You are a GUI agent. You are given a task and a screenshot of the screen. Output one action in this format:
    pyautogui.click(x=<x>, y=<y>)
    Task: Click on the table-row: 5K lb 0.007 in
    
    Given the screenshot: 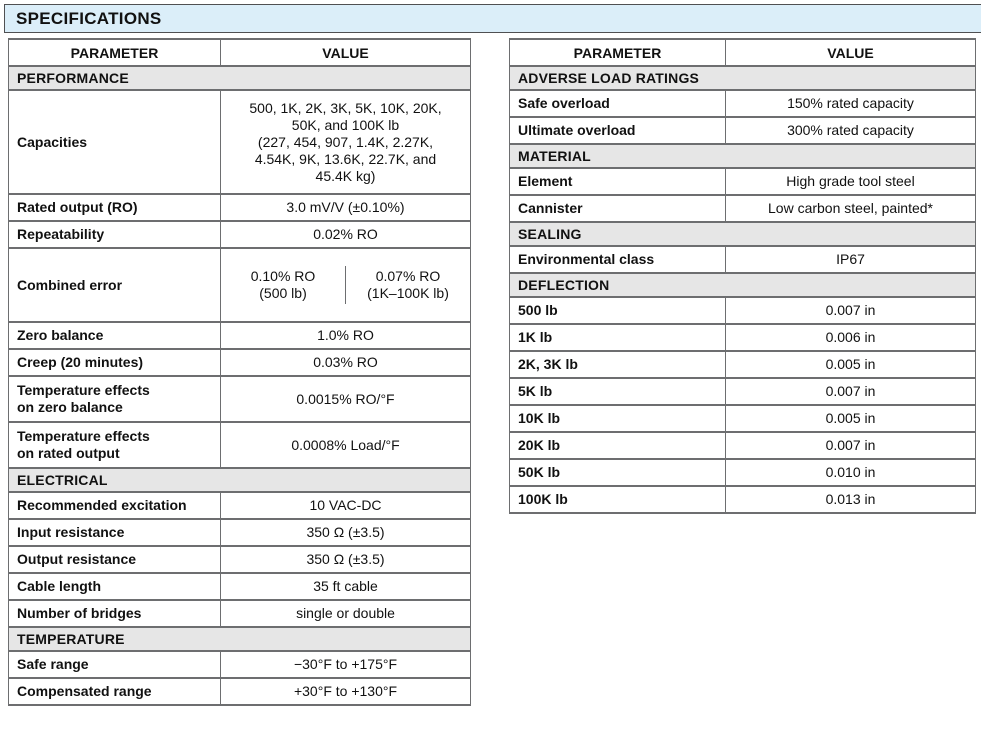 What is the action you would take?
    pyautogui.click(x=742, y=391)
    